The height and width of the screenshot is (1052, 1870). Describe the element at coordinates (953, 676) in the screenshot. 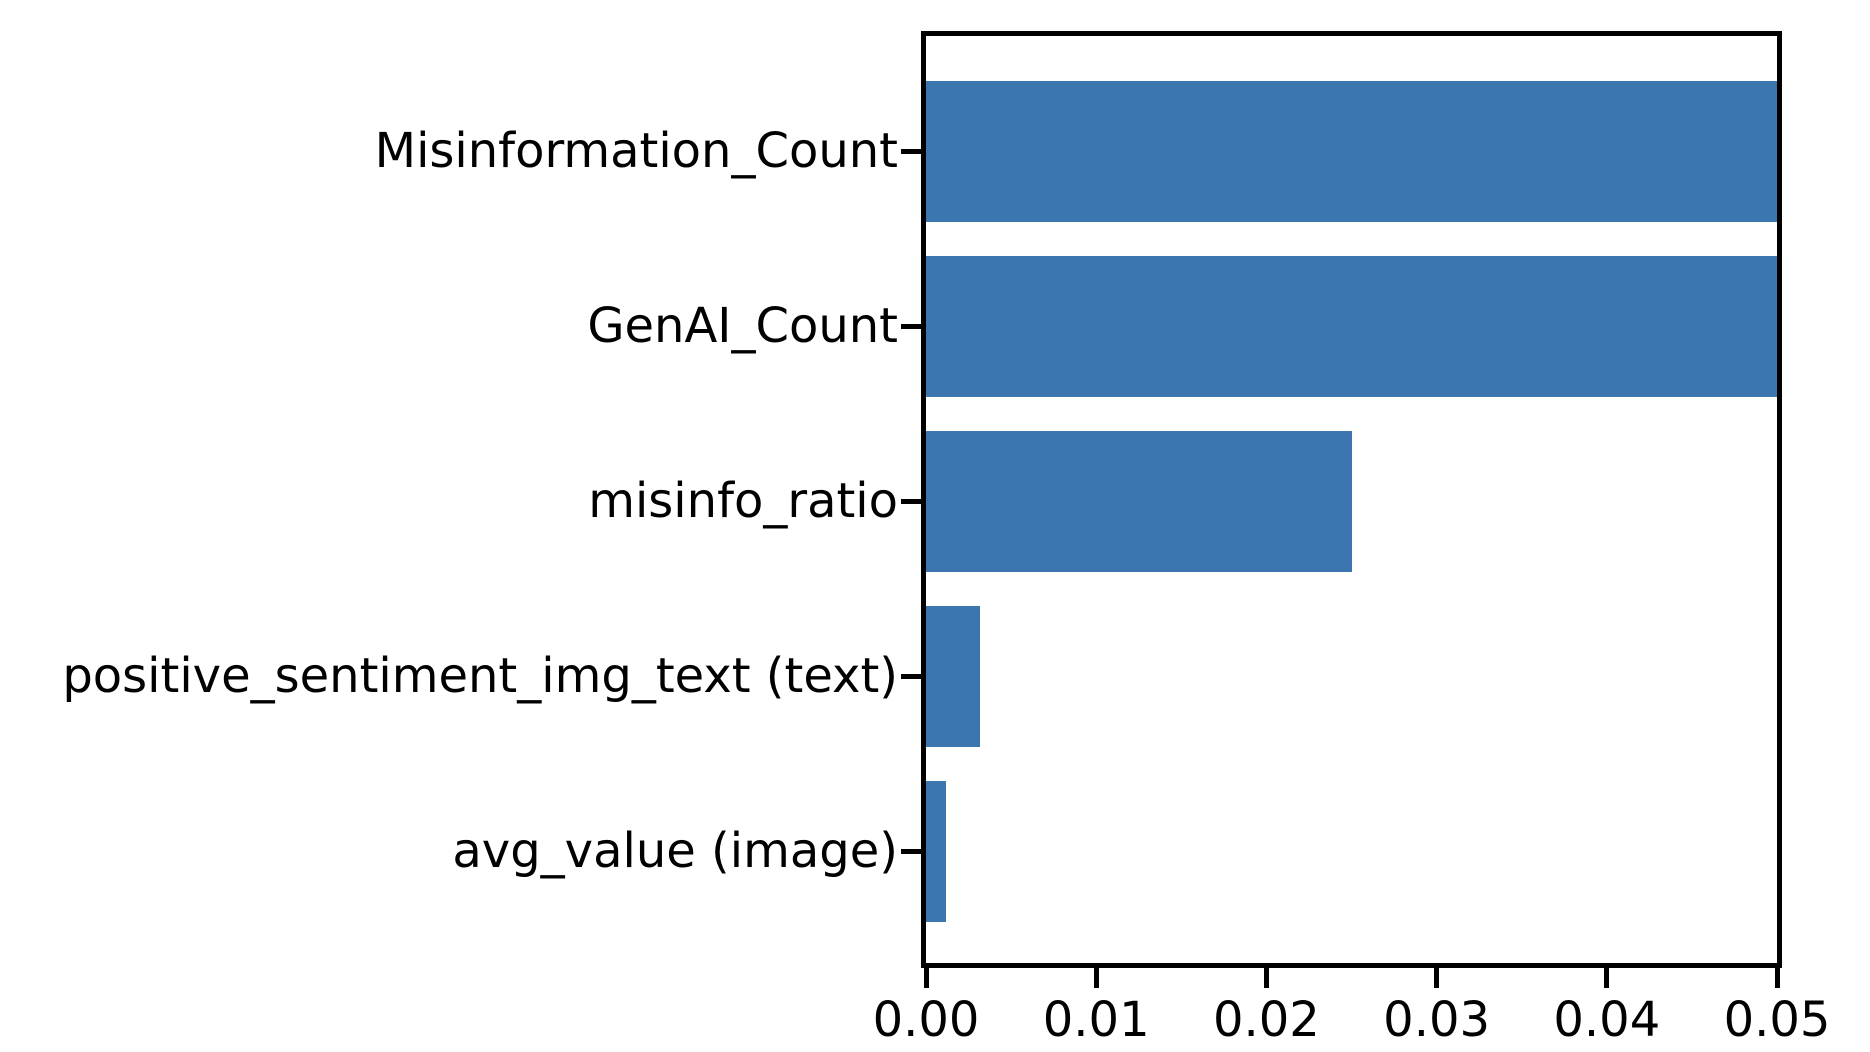

I see `bar-positive-sentiment-img-text-text` at that location.